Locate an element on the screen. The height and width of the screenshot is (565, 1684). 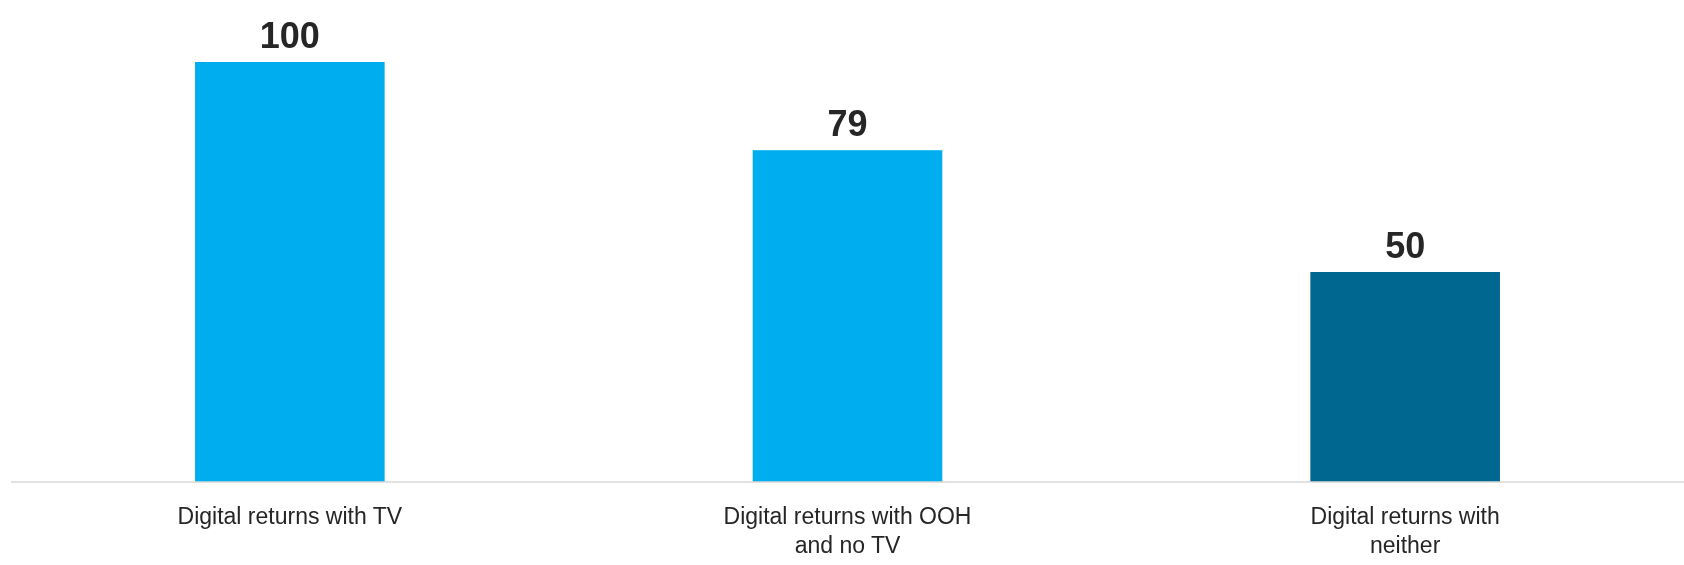
x-tick-label: Digital returns with OOH and no TV is located at coordinates (847, 530).